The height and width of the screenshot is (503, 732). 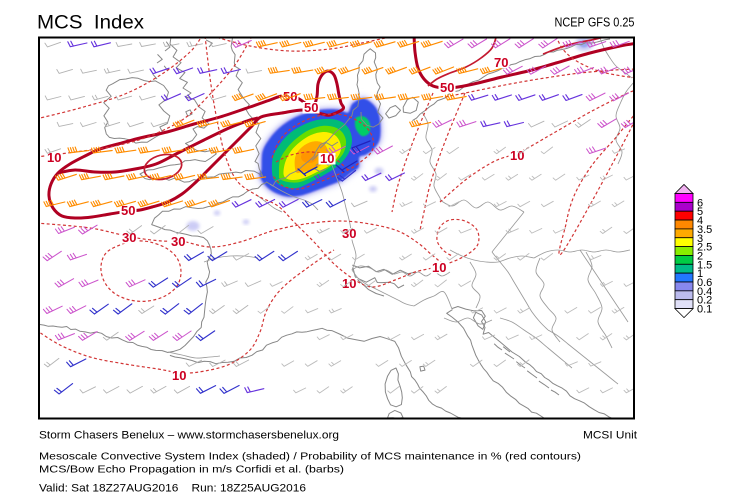 I want to click on svg-text: 0.1, so click(x=704, y=310).